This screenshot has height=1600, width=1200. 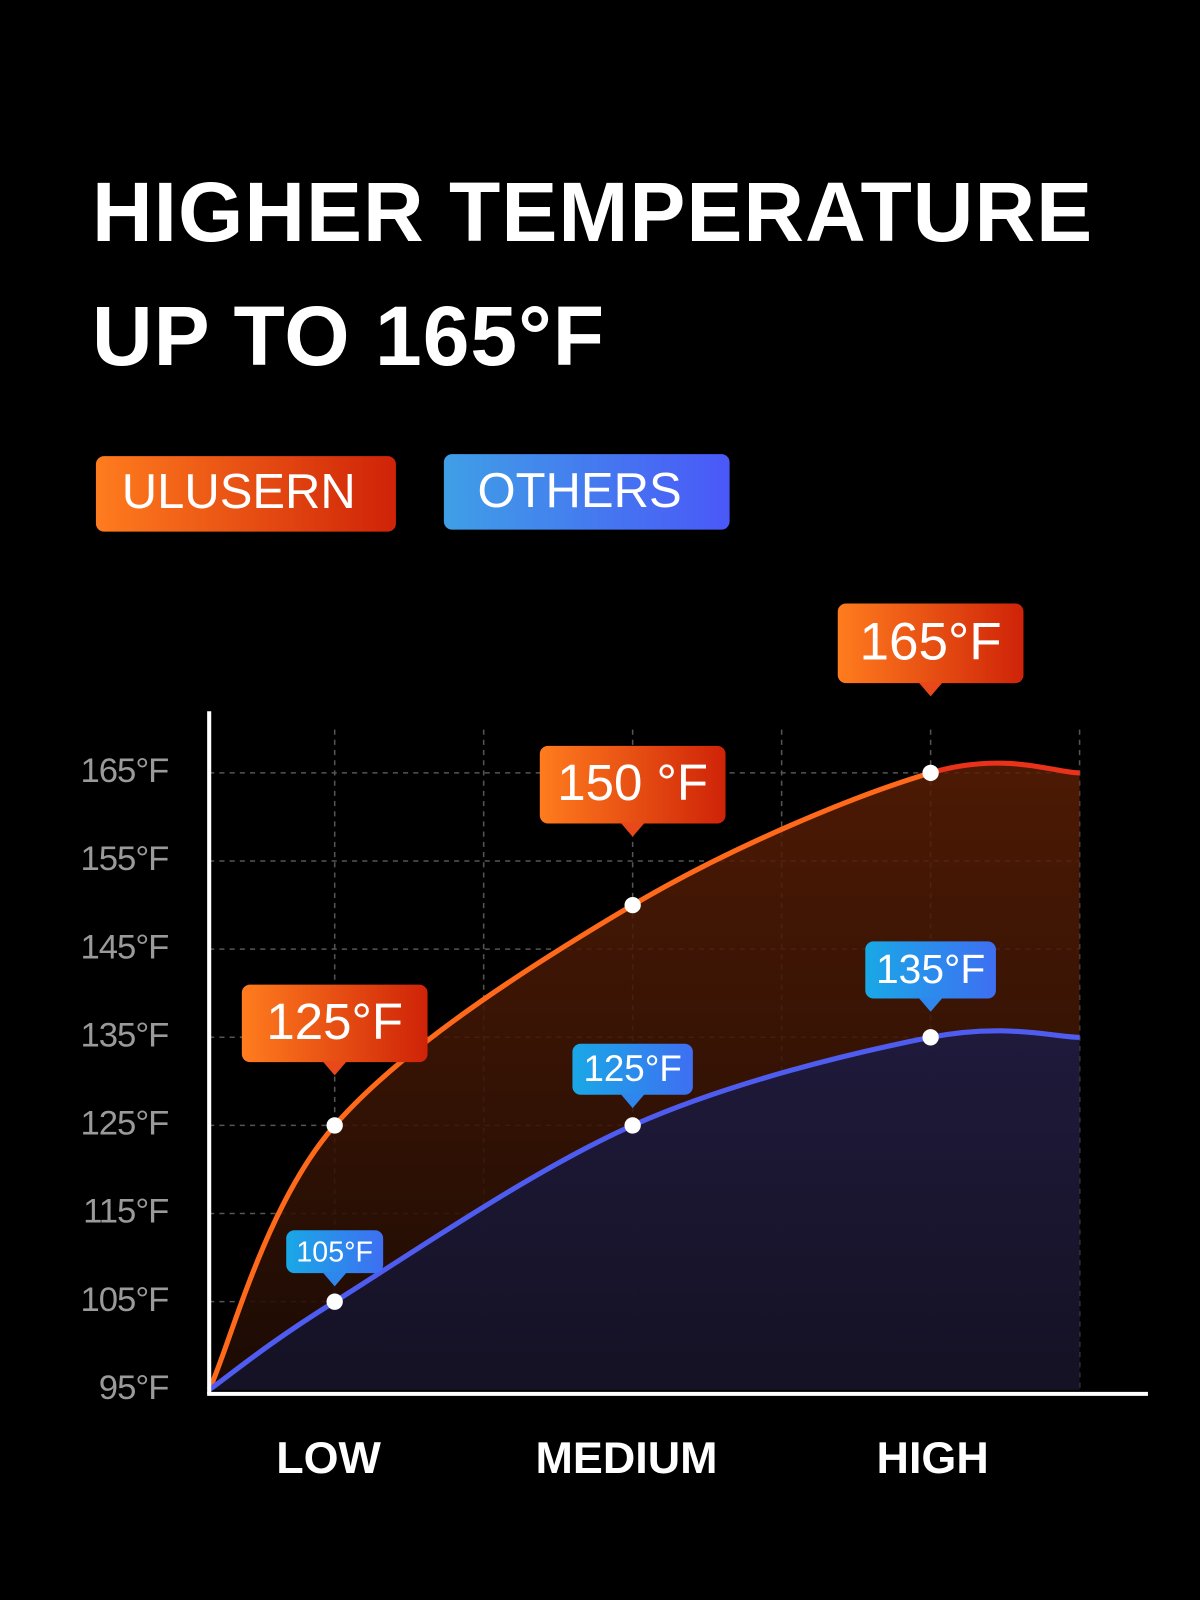 What do you see at coordinates (328, 1457) in the screenshot?
I see `x-tick-label: LOW` at bounding box center [328, 1457].